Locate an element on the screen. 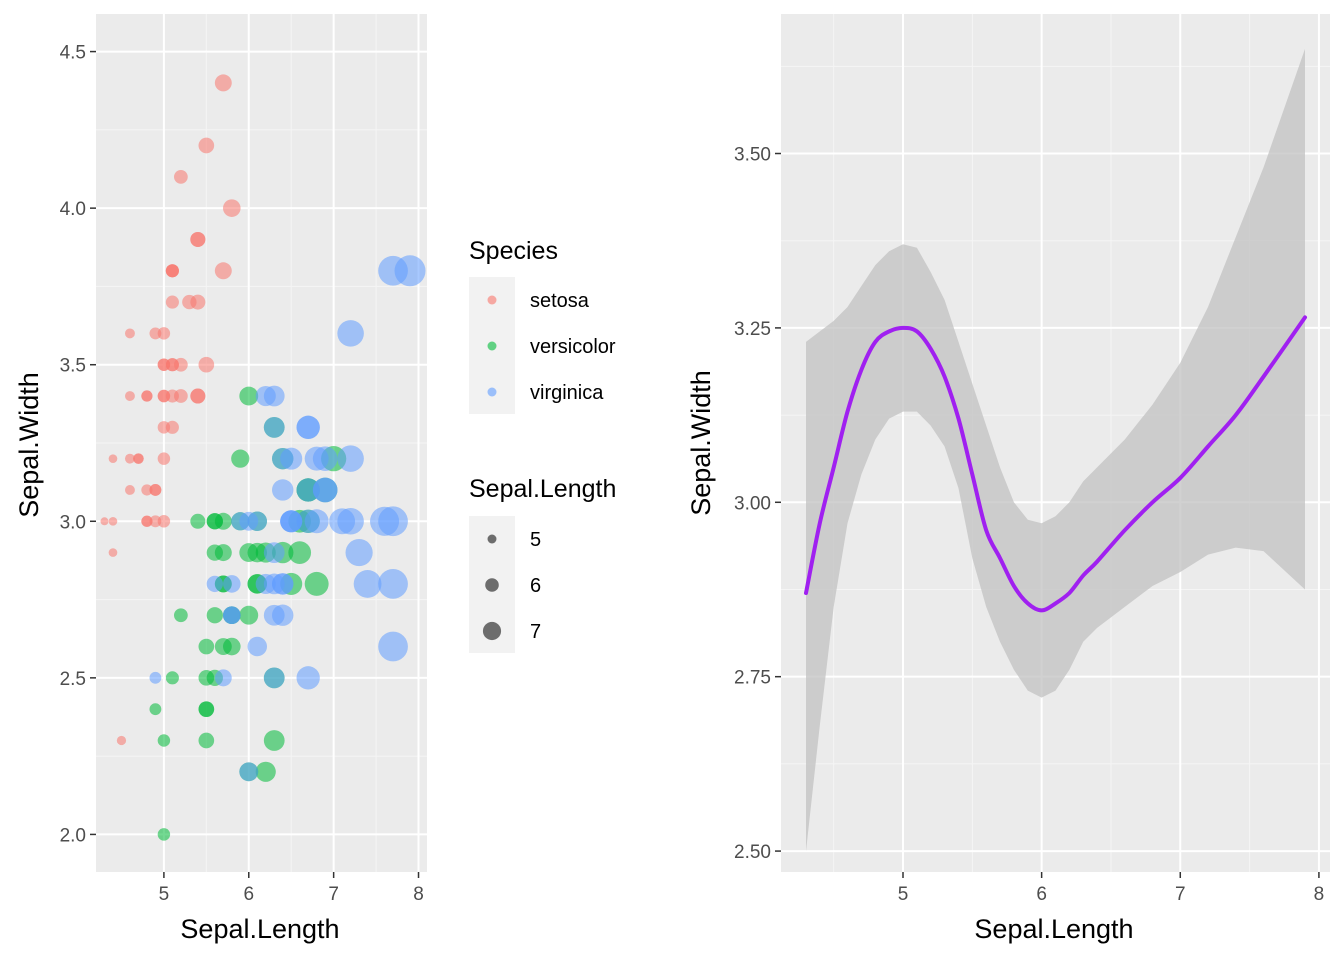  size-legend-label: 5 is located at coordinates (535, 540).